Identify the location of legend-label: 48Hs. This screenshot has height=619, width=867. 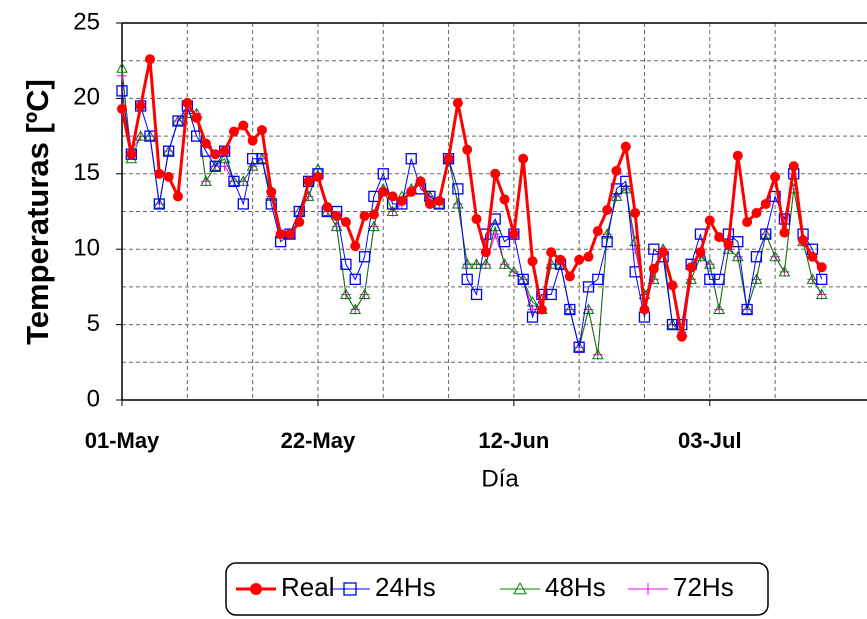
(575, 587).